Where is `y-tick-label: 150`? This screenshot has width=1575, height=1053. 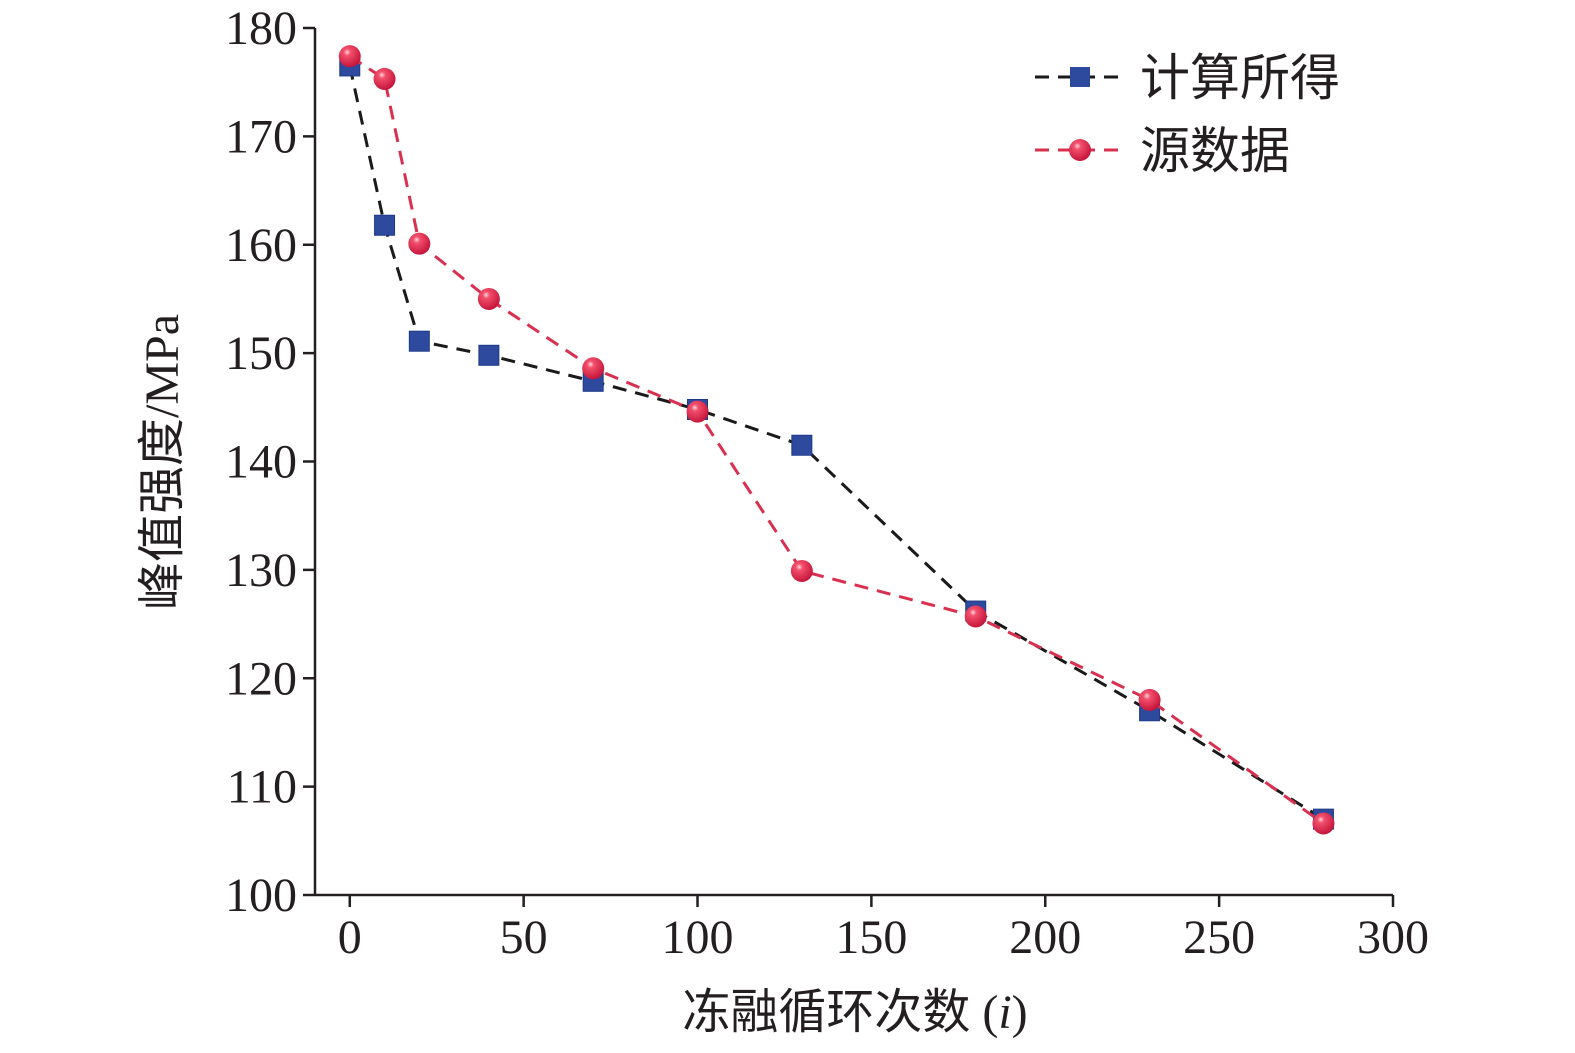
y-tick-label: 150 is located at coordinates (261, 353).